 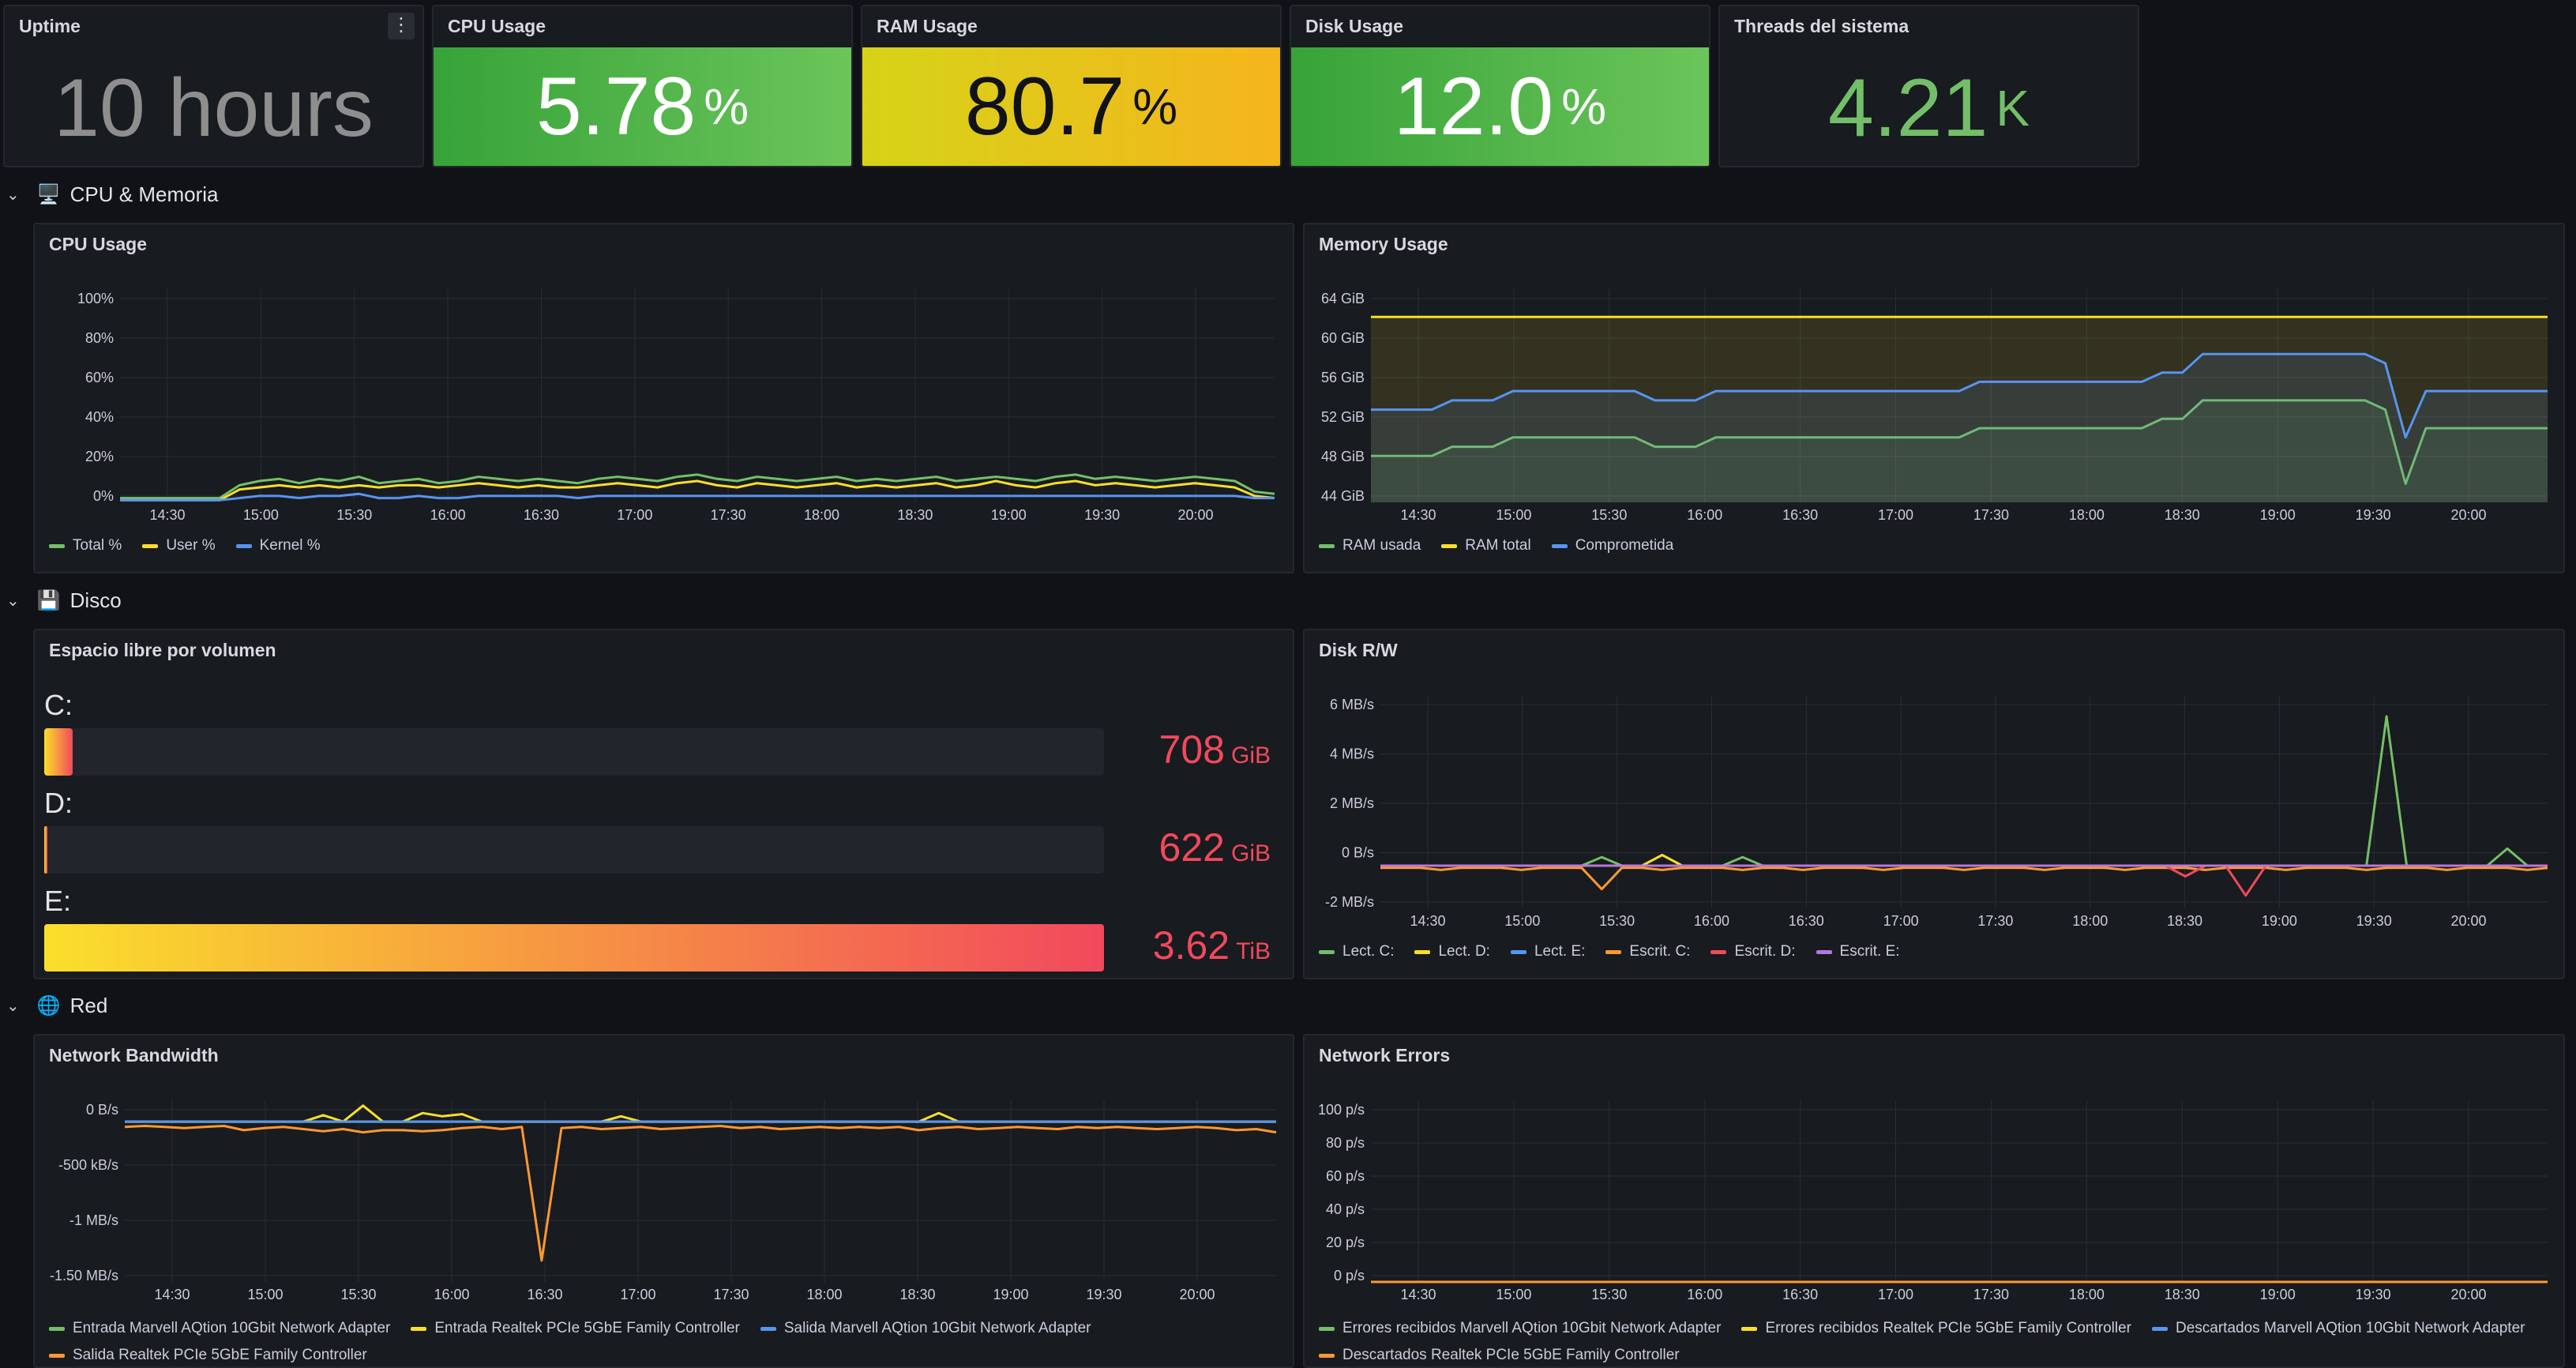 I want to click on legend-item: Lect. E:, so click(x=1548, y=951).